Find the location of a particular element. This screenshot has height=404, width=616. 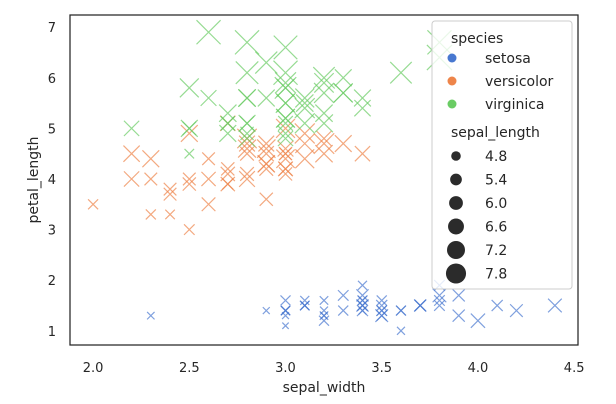

legend-size-label: 5.4 is located at coordinates (496, 181).